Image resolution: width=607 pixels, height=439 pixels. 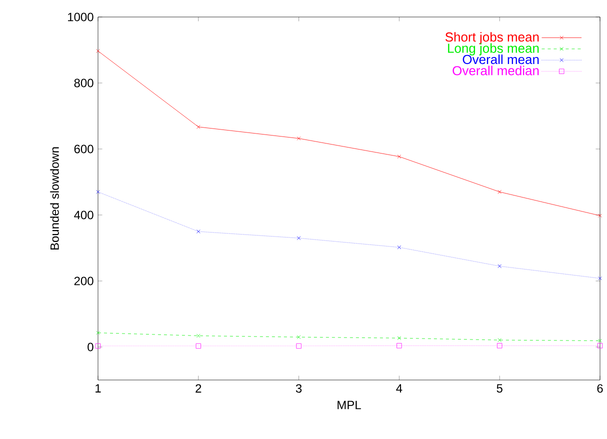 I want to click on x-axis-title: MPL, so click(x=349, y=405).